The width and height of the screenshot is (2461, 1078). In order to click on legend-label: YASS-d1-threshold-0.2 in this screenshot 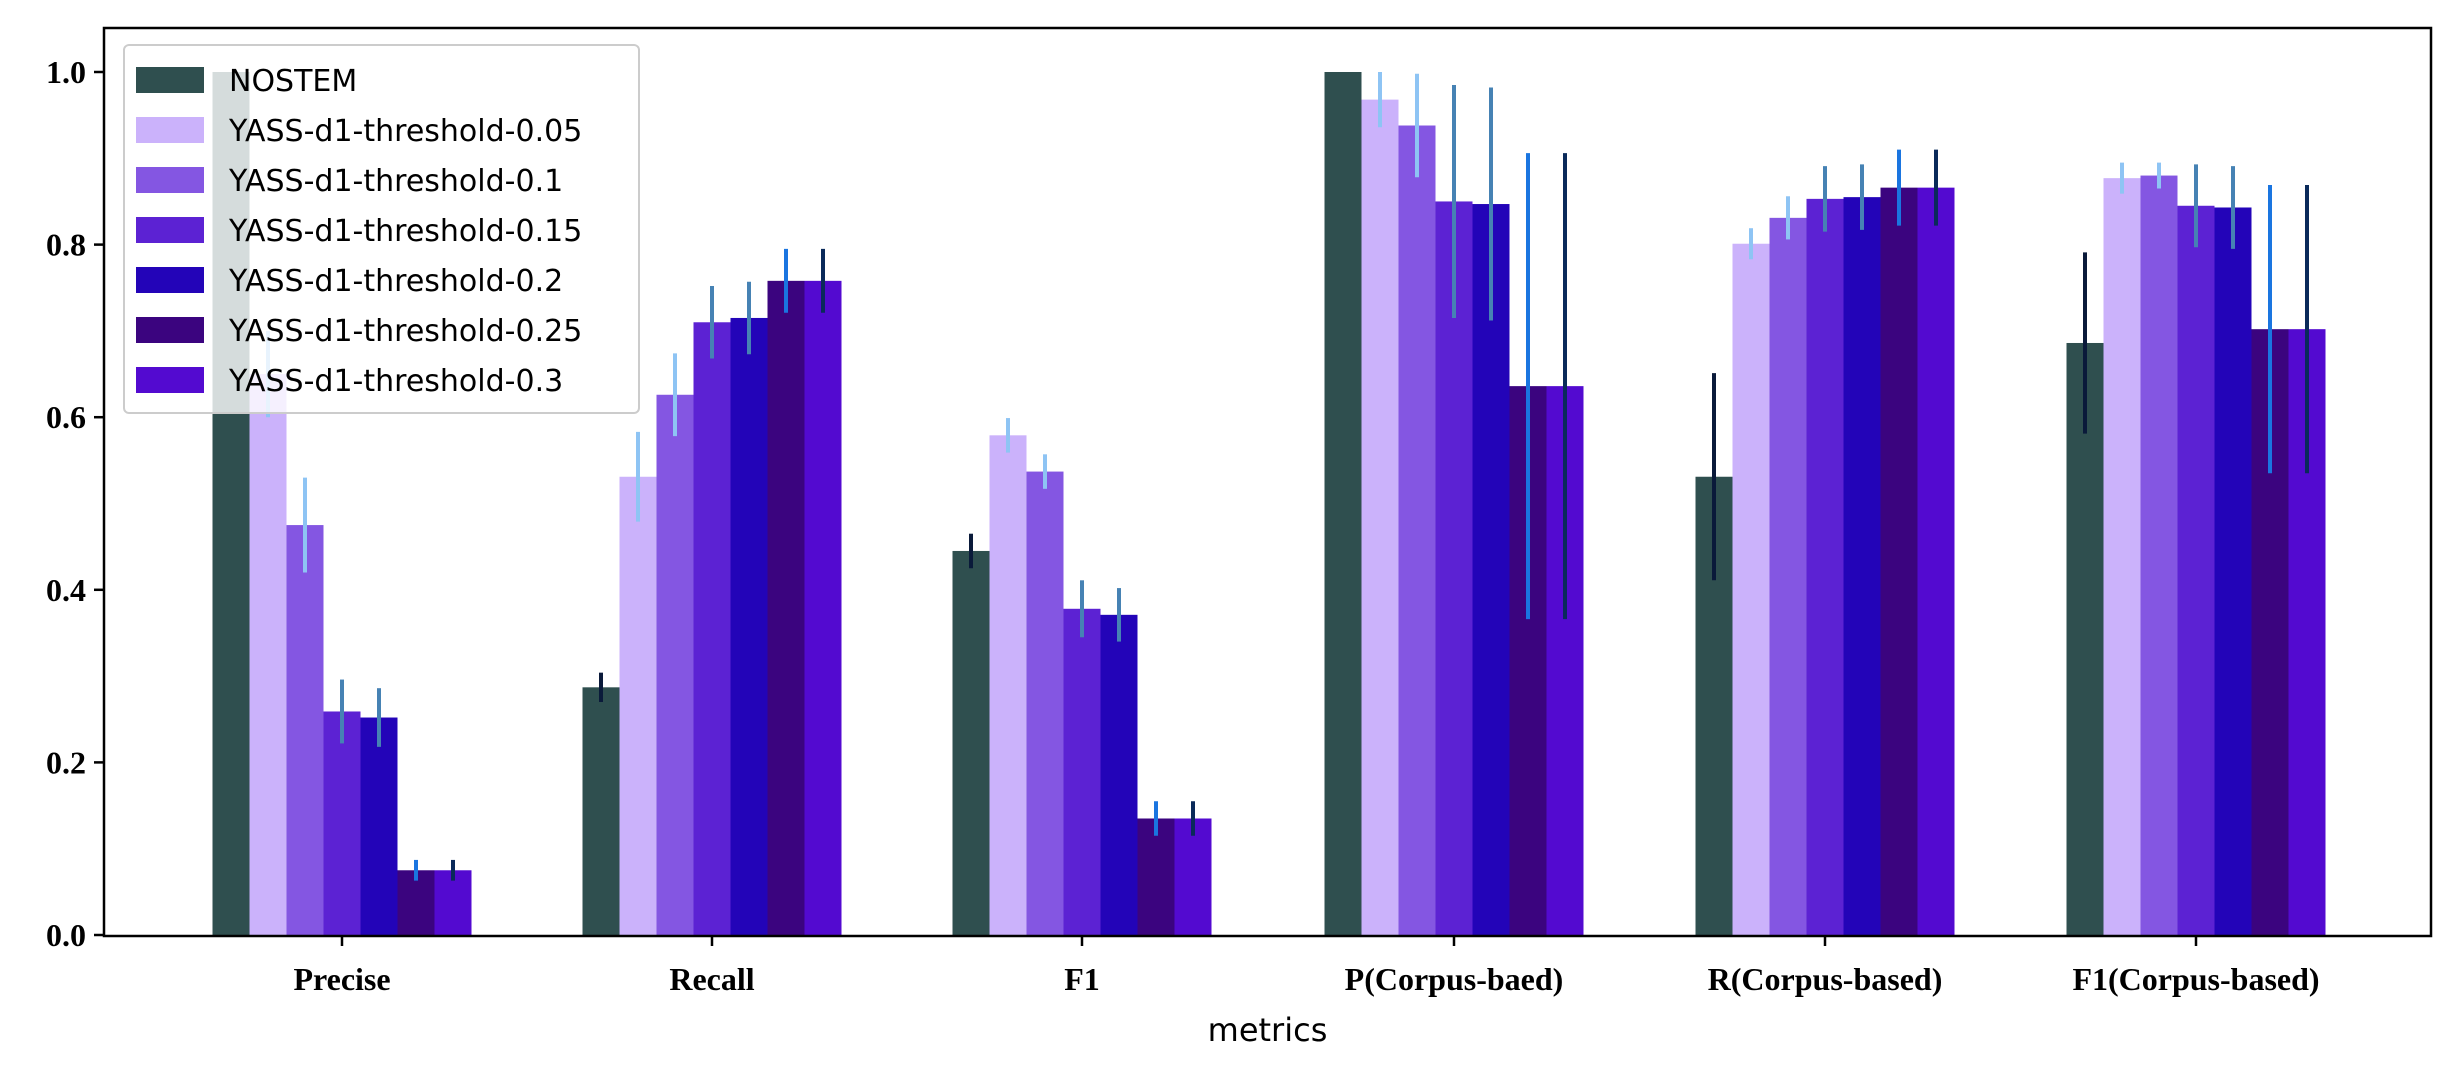, I will do `click(395, 281)`.